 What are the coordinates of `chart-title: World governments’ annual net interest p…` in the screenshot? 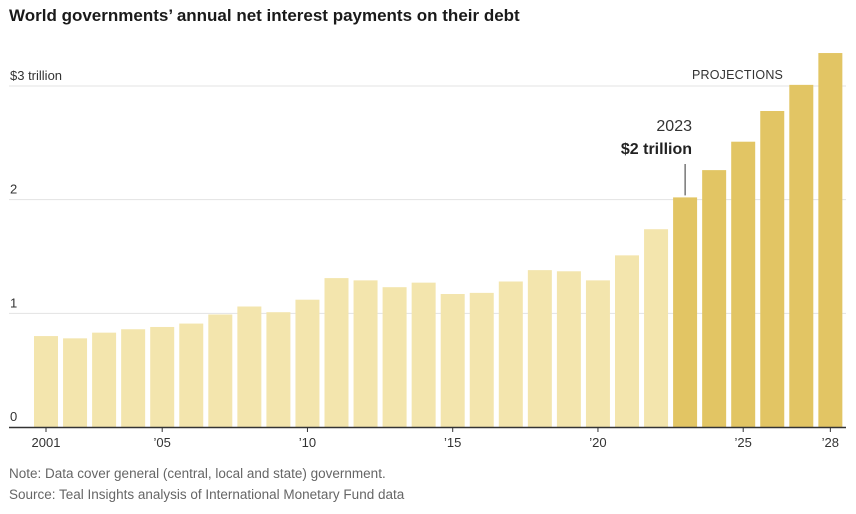 It's located at (264, 15).